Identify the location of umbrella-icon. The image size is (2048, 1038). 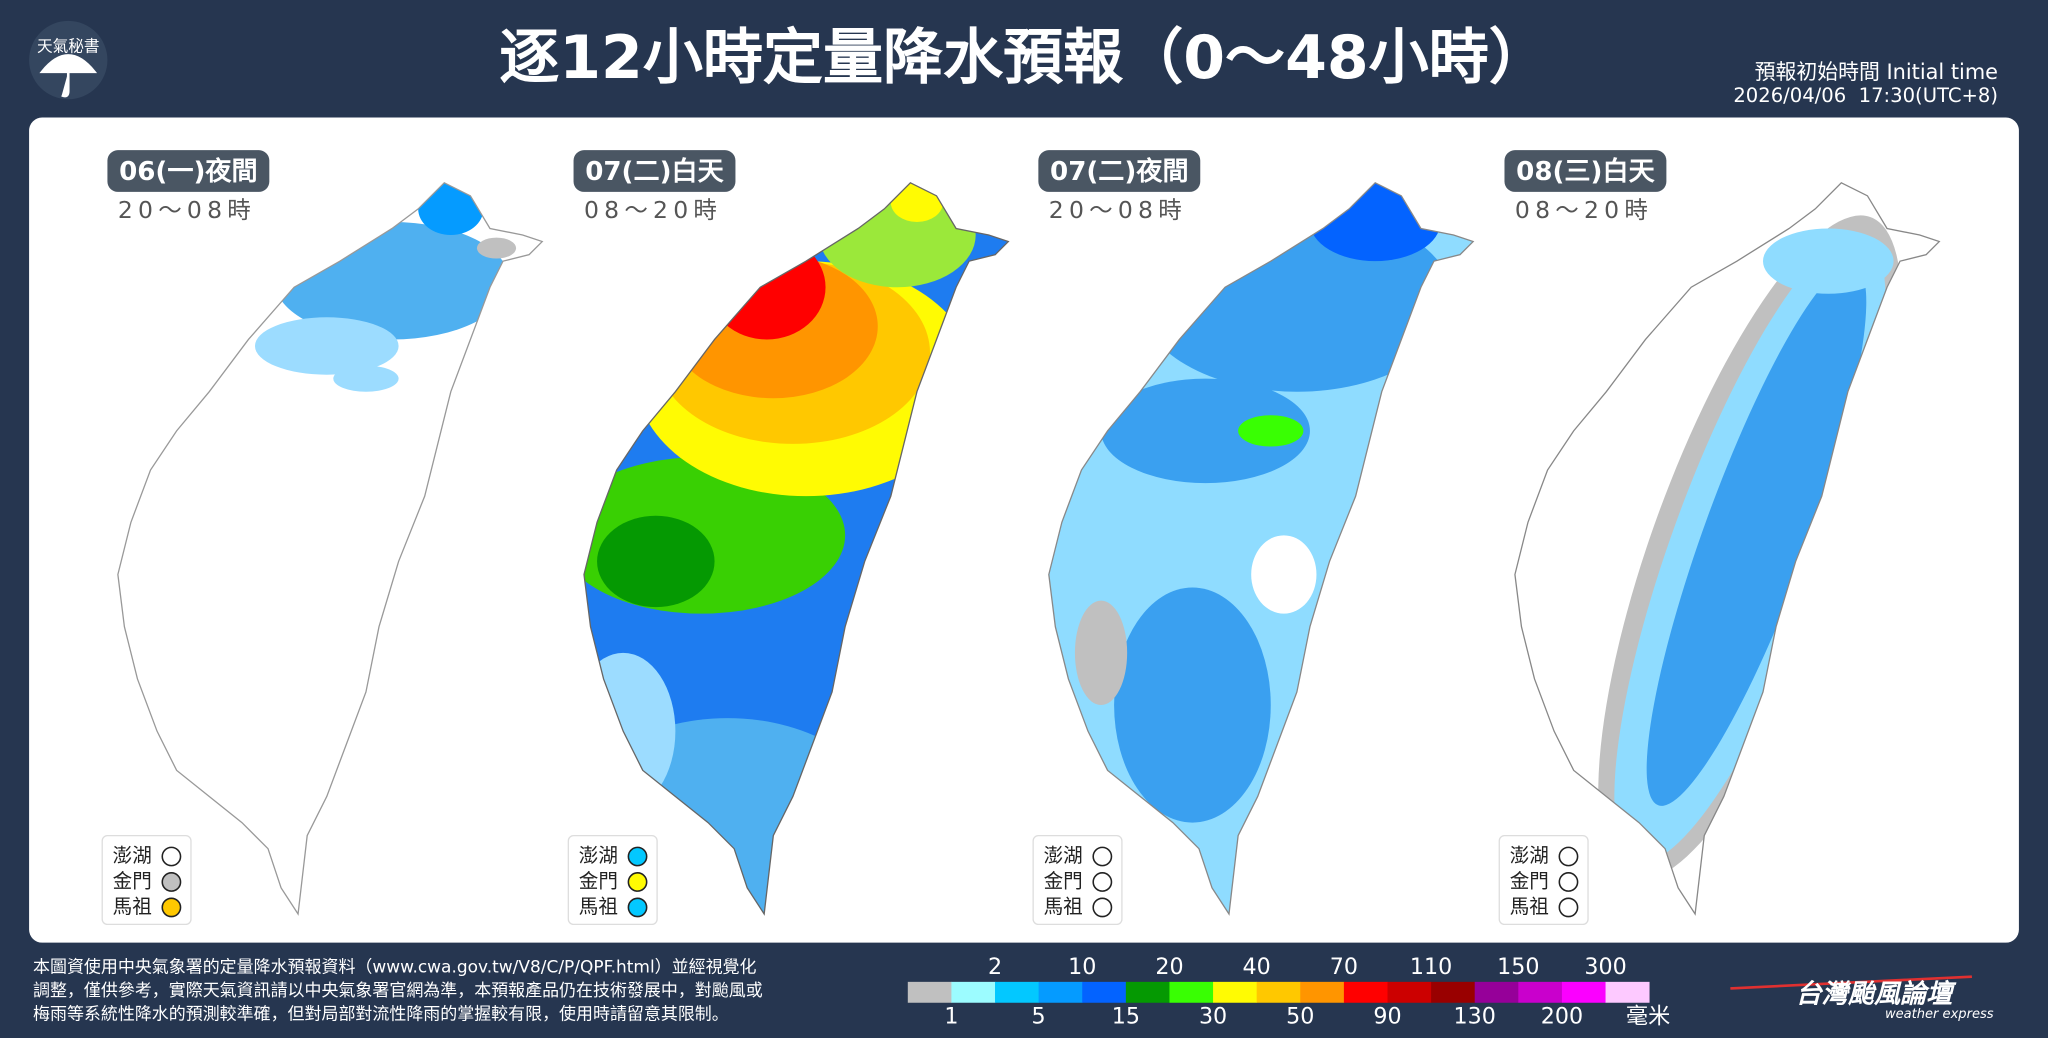
(68, 76).